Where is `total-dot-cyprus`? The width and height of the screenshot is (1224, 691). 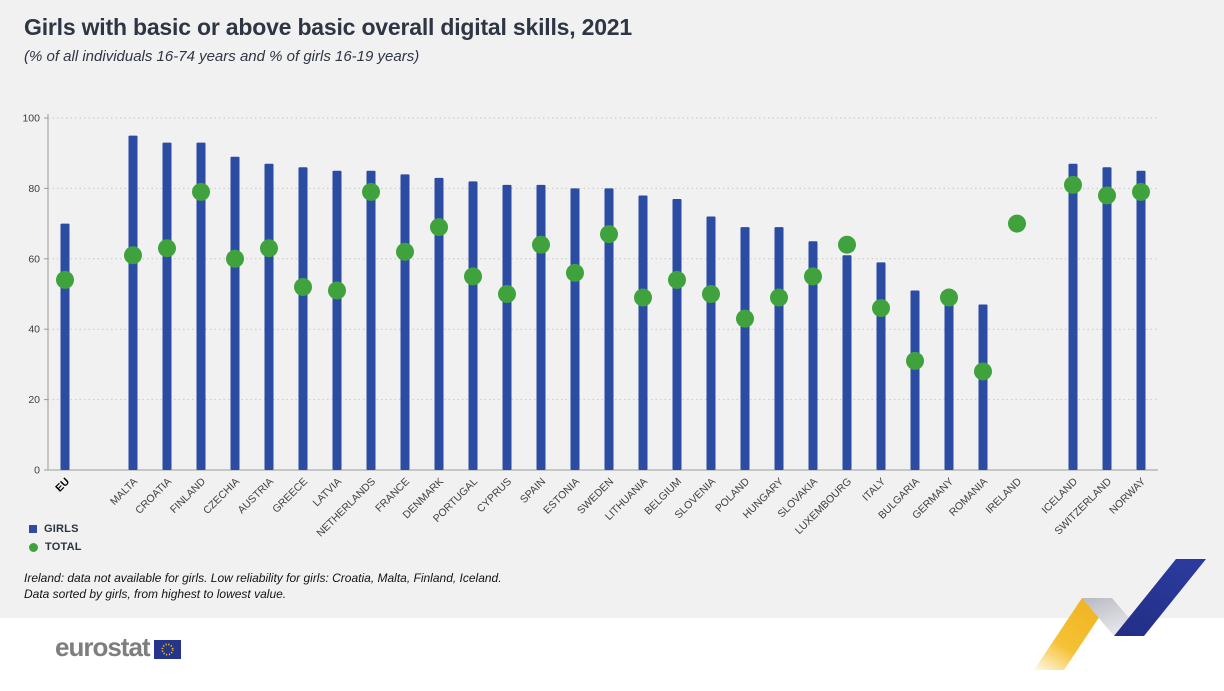
total-dot-cyprus is located at coordinates (507, 294).